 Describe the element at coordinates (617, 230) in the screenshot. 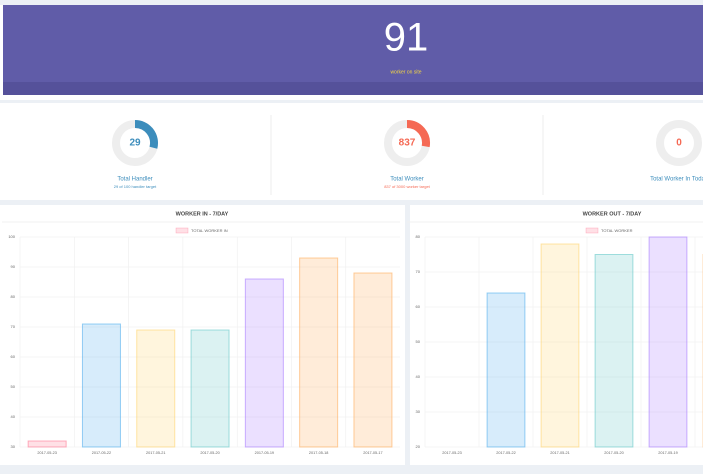

I see `legend-label: TOTAL WORKER` at that location.